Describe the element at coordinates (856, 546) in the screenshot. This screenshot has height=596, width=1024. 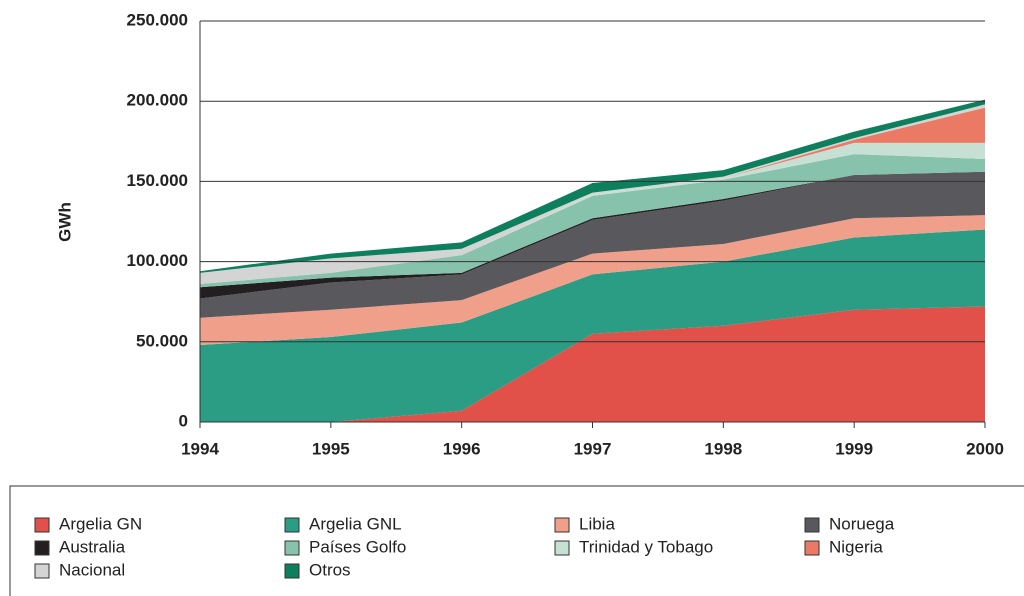
I see `legend-label: Nigeria` at that location.